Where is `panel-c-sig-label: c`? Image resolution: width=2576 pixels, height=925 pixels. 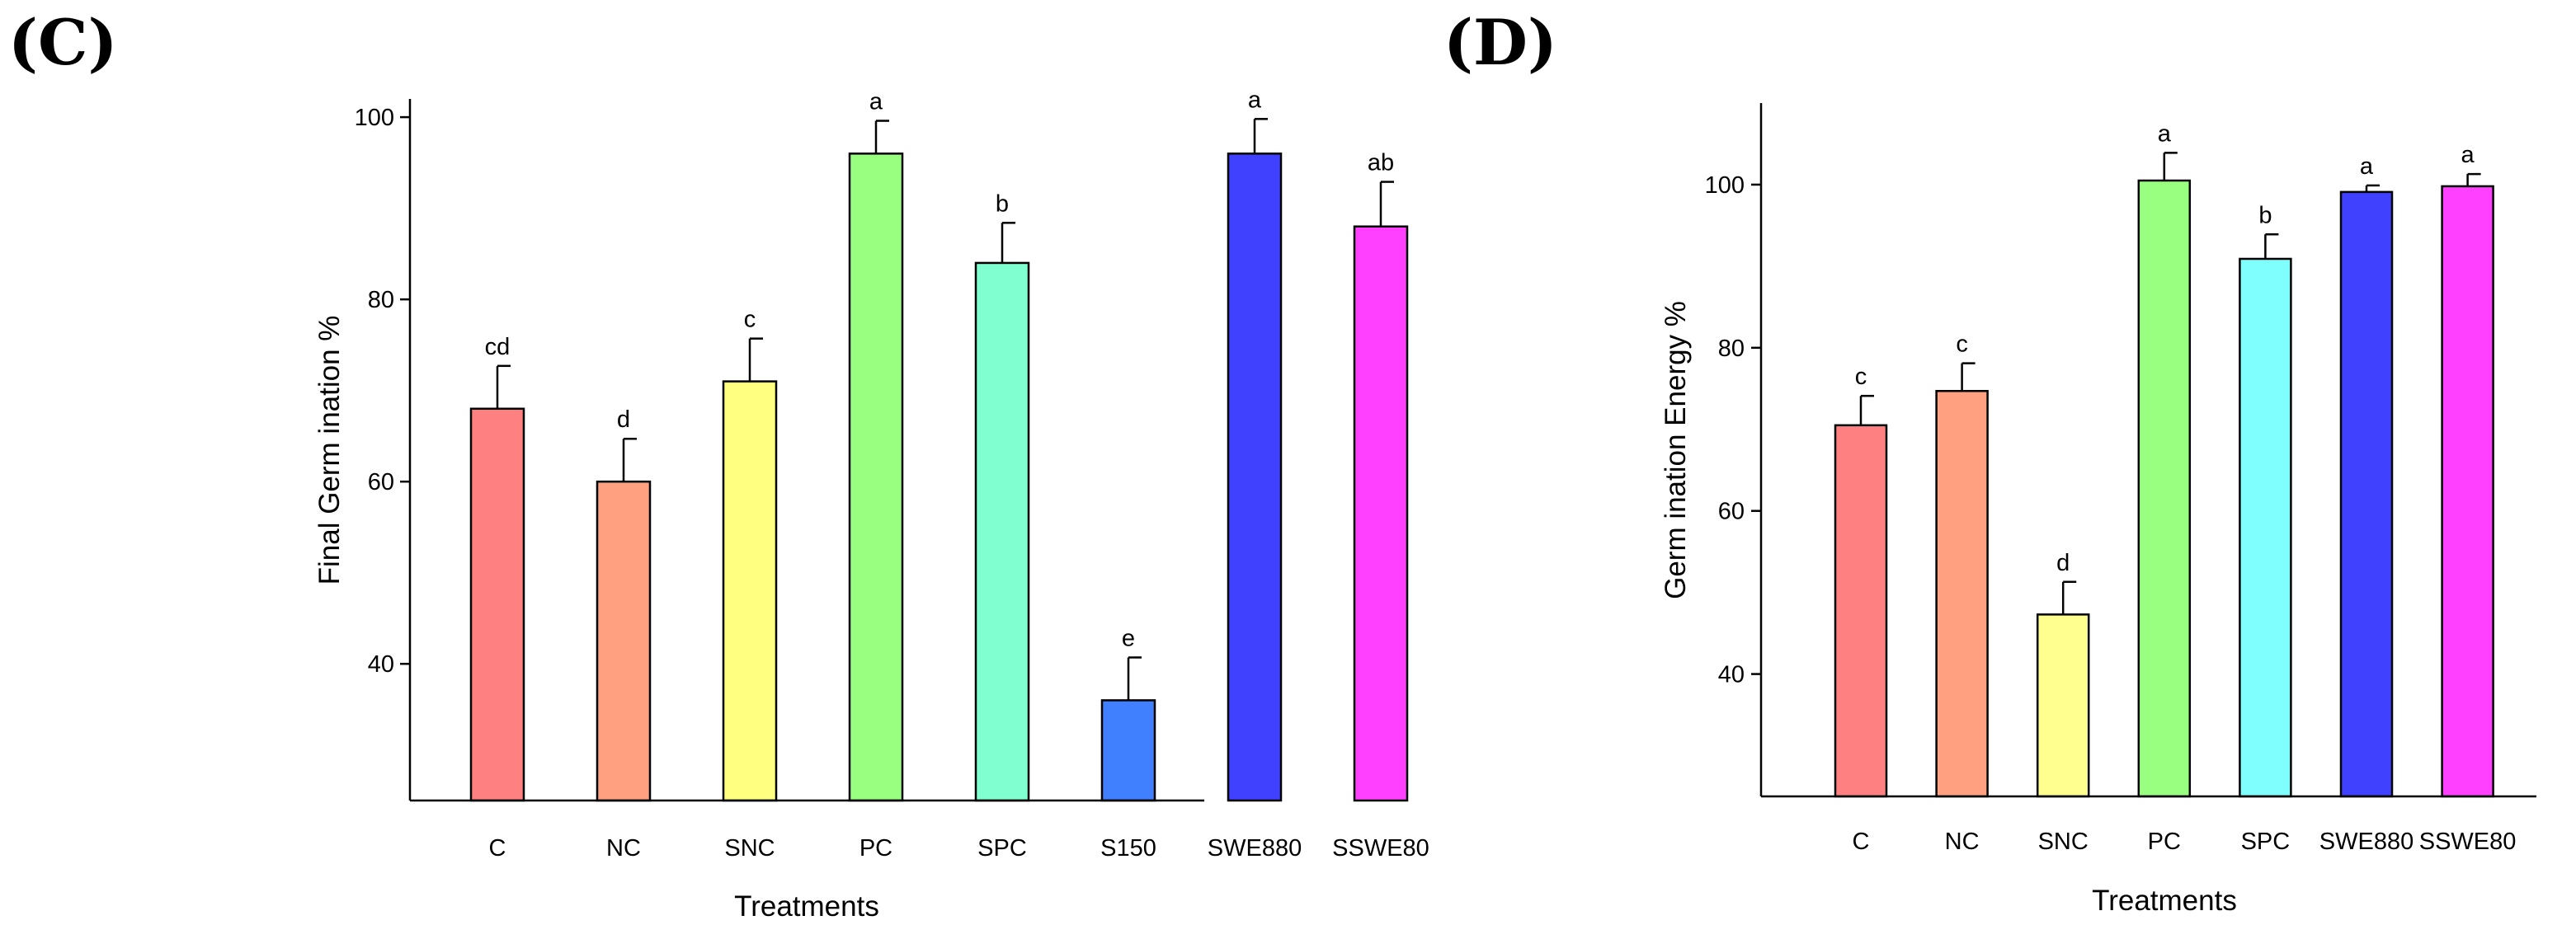 panel-c-sig-label: c is located at coordinates (750, 320).